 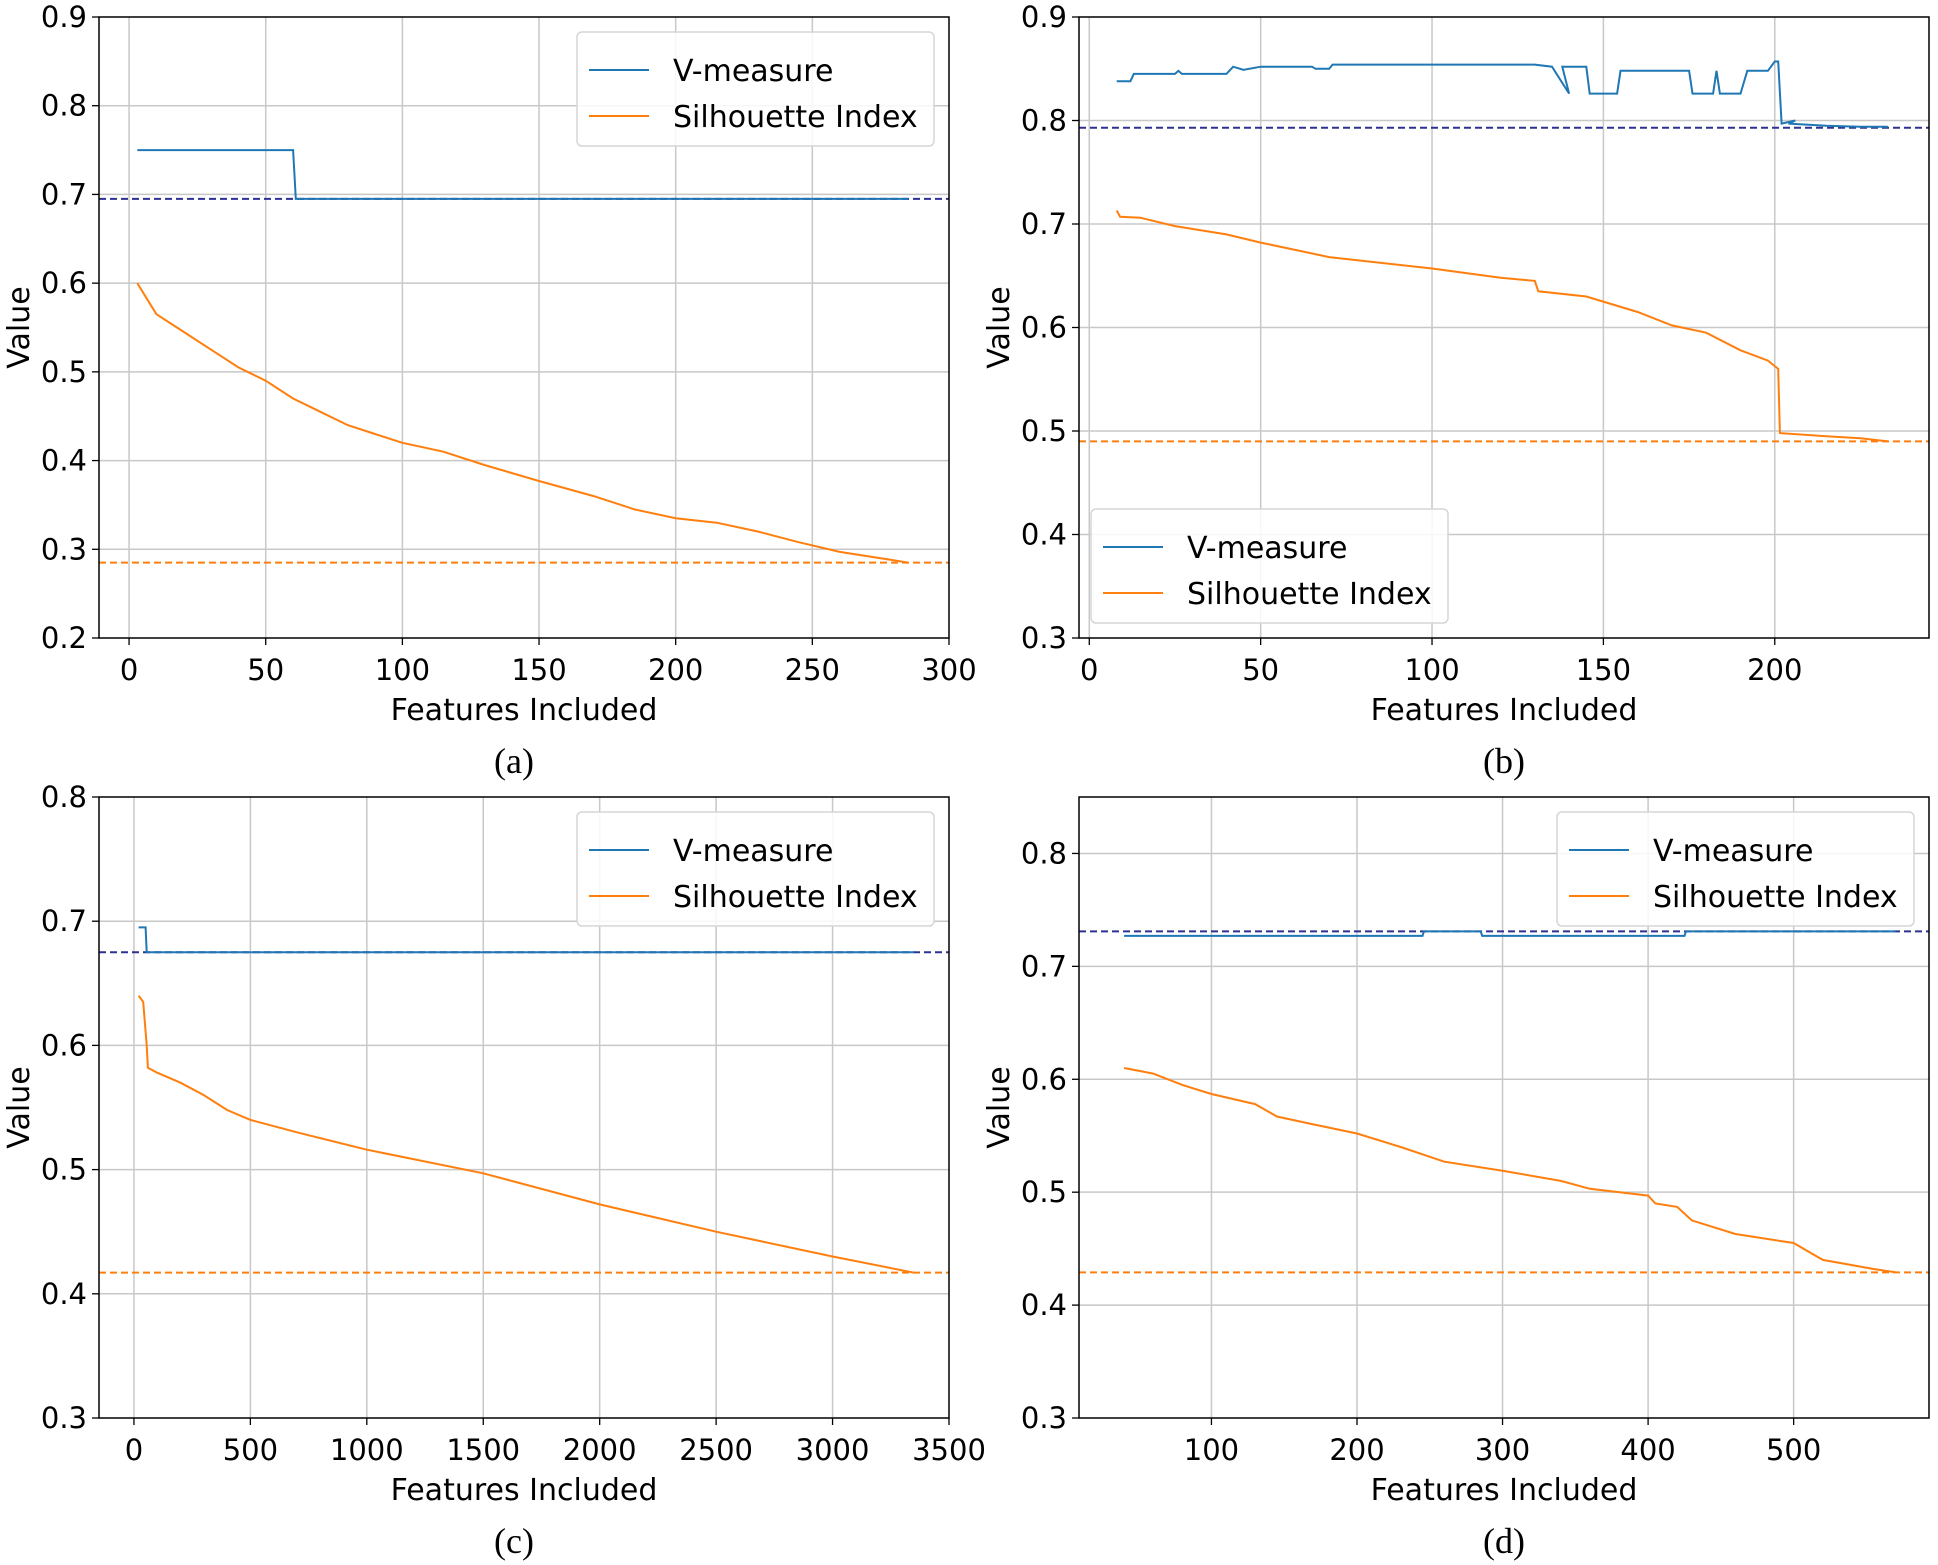 What do you see at coordinates (64, 638) in the screenshot?
I see `y-tick-label: 0.2` at bounding box center [64, 638].